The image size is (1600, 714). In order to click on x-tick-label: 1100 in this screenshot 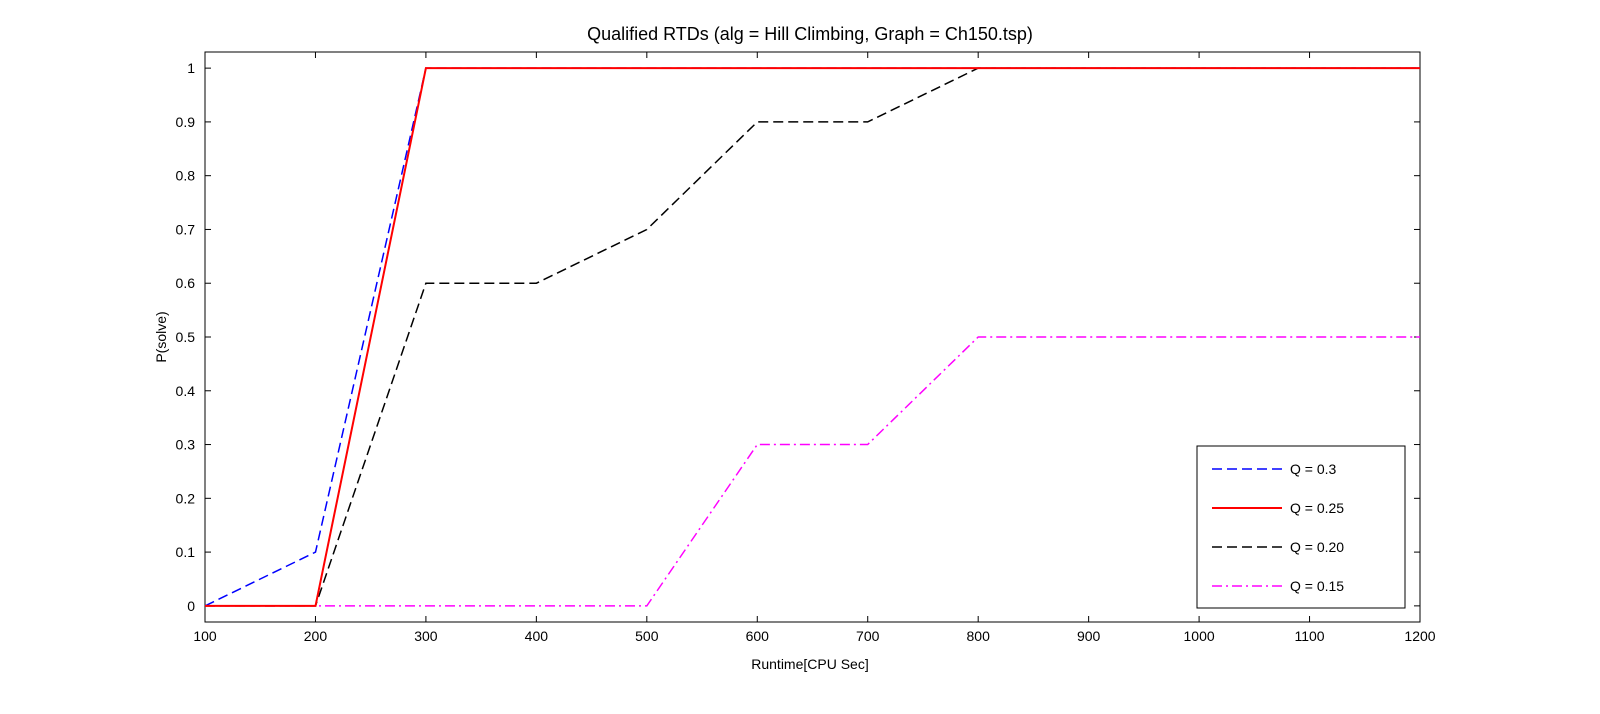, I will do `click(1309, 636)`.